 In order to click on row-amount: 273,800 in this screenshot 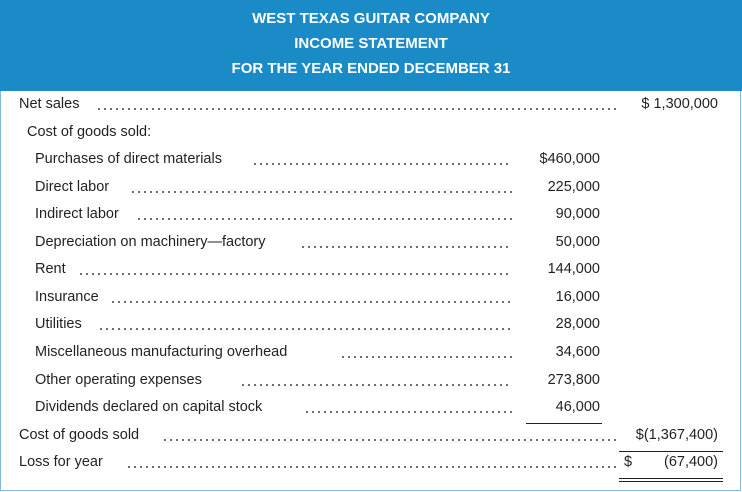, I will do `click(573, 380)`.